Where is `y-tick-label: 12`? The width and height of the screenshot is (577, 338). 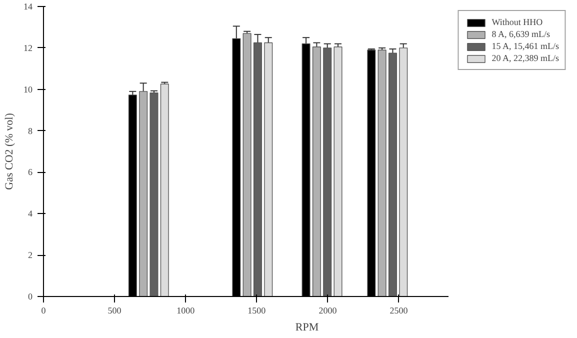 y-tick-label: 12 is located at coordinates (28, 47).